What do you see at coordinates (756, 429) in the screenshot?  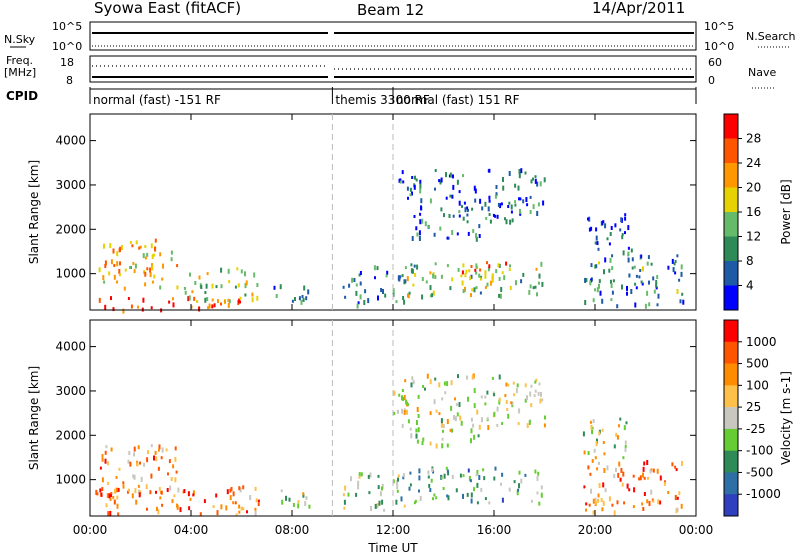 I see `colorbar-tick-label: -25` at bounding box center [756, 429].